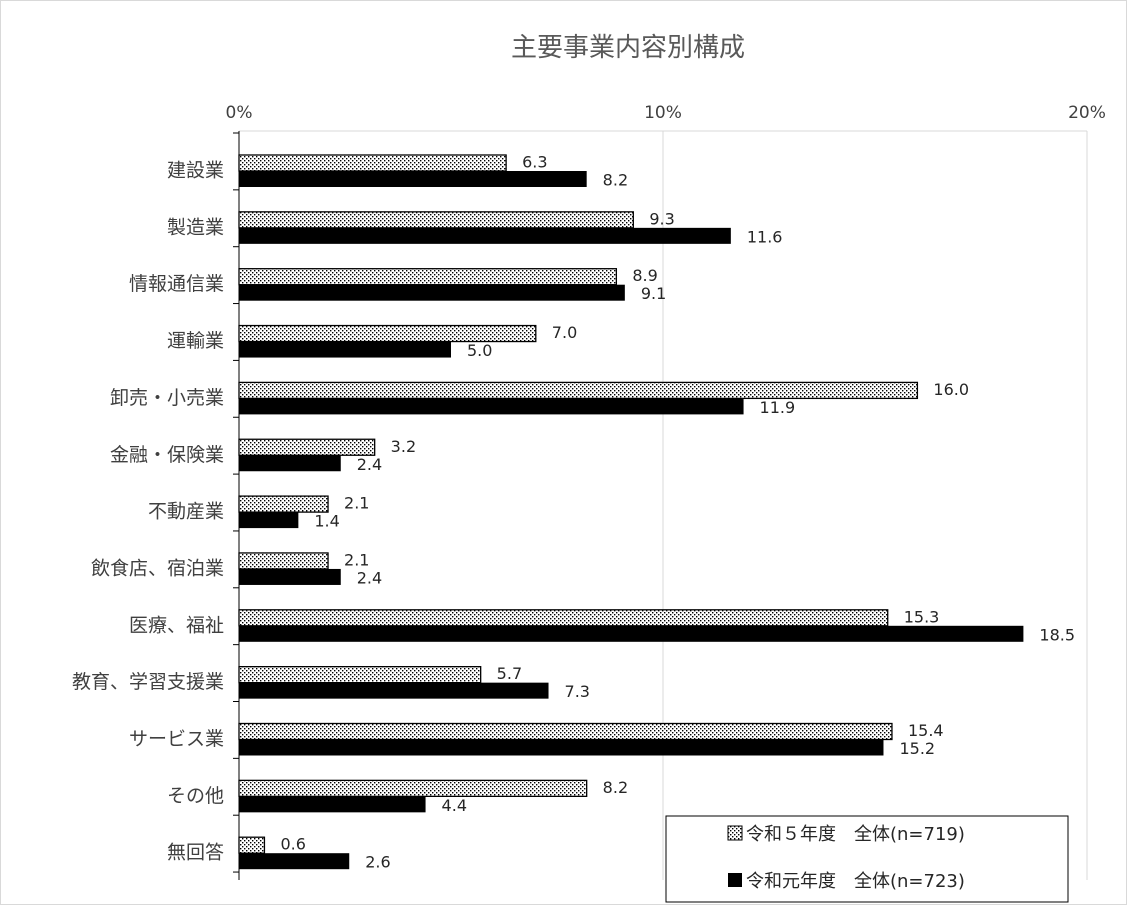 The width and height of the screenshot is (1127, 905). Describe the element at coordinates (403, 446) in the screenshot. I see `data-label-series-1: 3.2` at that location.